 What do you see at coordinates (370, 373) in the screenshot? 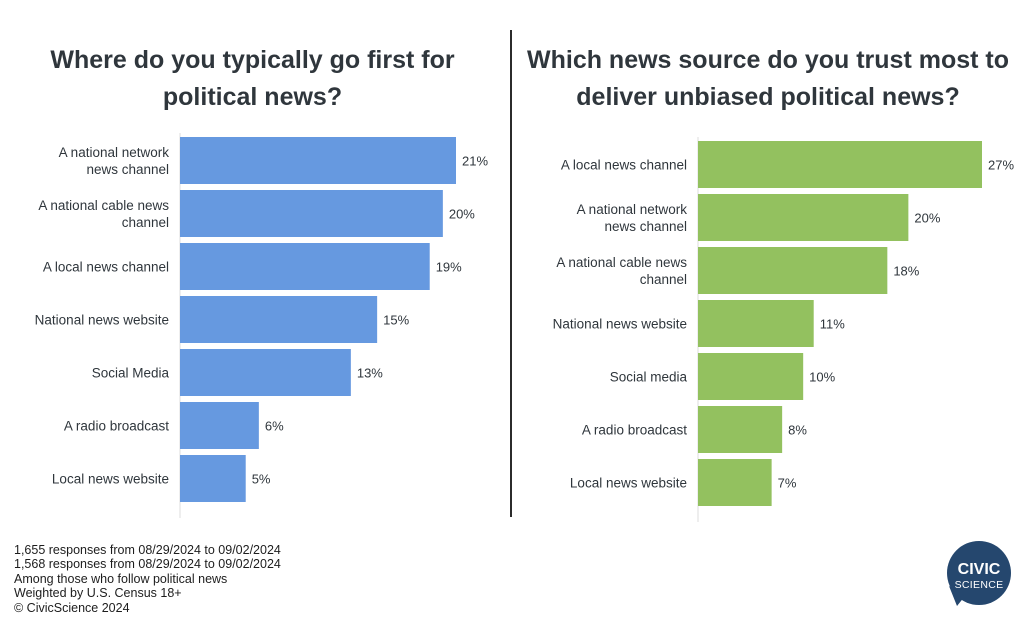
I see `bar-value-label: 13%` at bounding box center [370, 373].